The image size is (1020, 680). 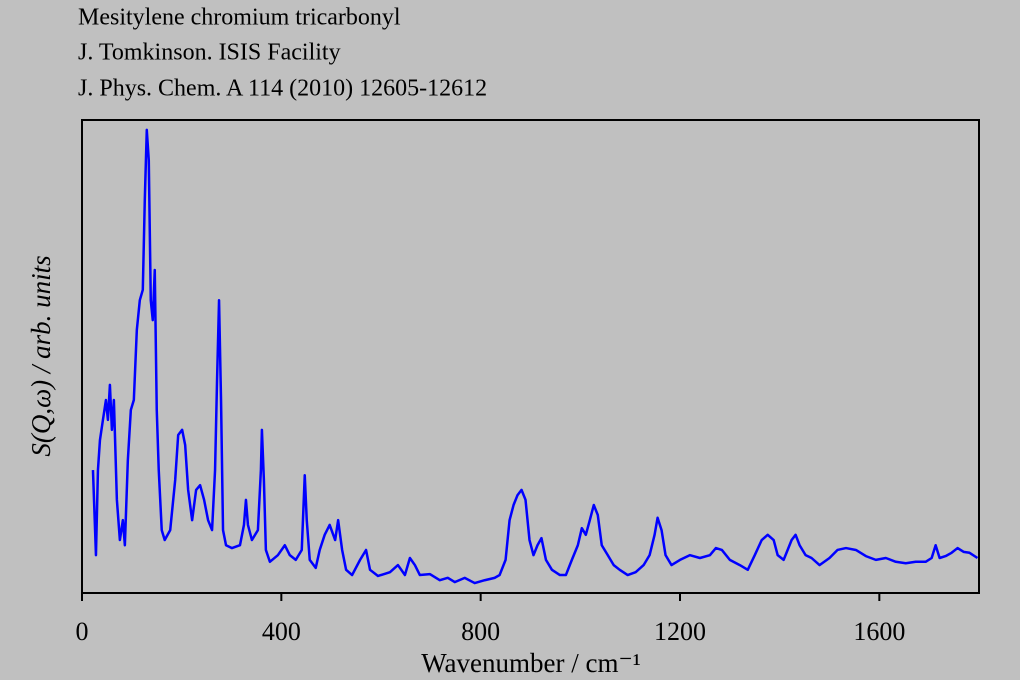 What do you see at coordinates (82, 631) in the screenshot?
I see `x-tick-label: 0` at bounding box center [82, 631].